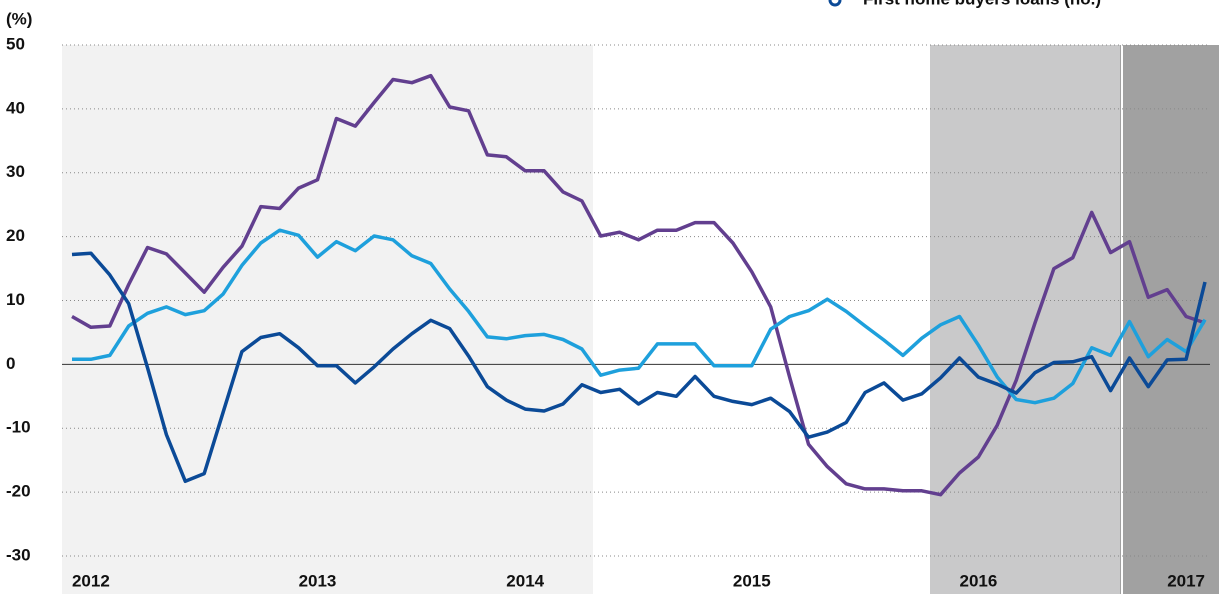 The height and width of the screenshot is (594, 1219). Describe the element at coordinates (18, 554) in the screenshot. I see `y-tick-label: -30` at that location.